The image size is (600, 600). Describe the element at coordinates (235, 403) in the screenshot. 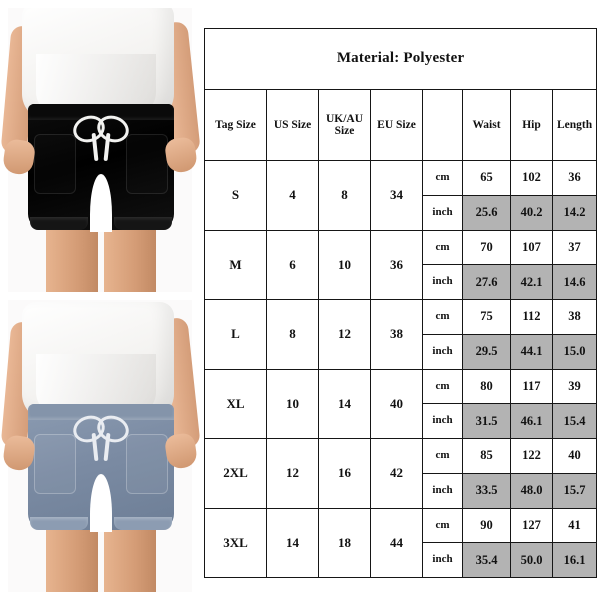

I see `cell-tag-size: XL` at that location.